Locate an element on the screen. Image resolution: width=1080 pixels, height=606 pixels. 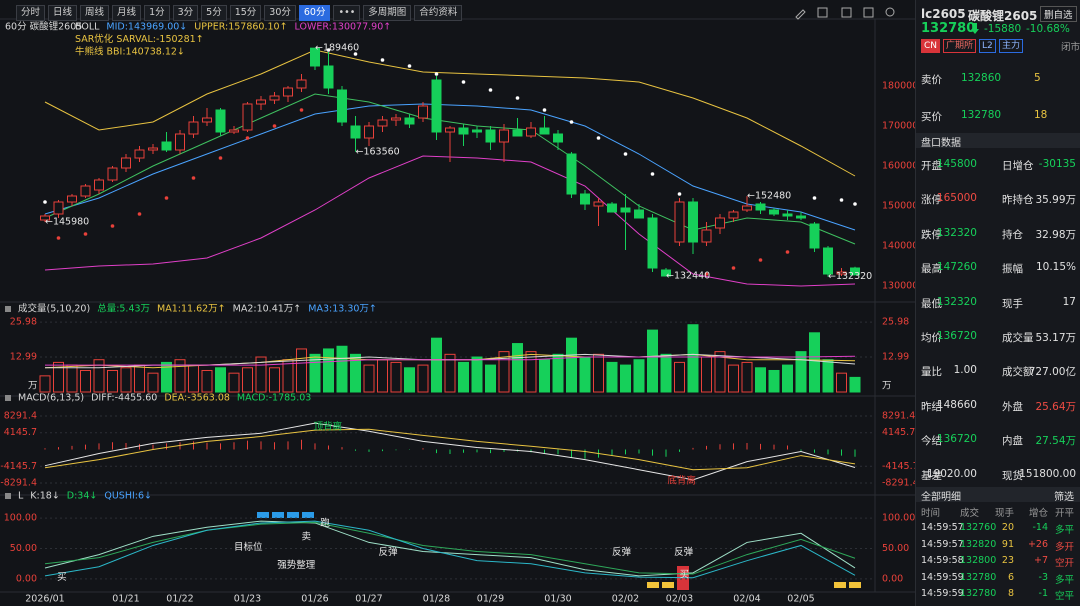
tab: ••• is located at coordinates (347, 13).